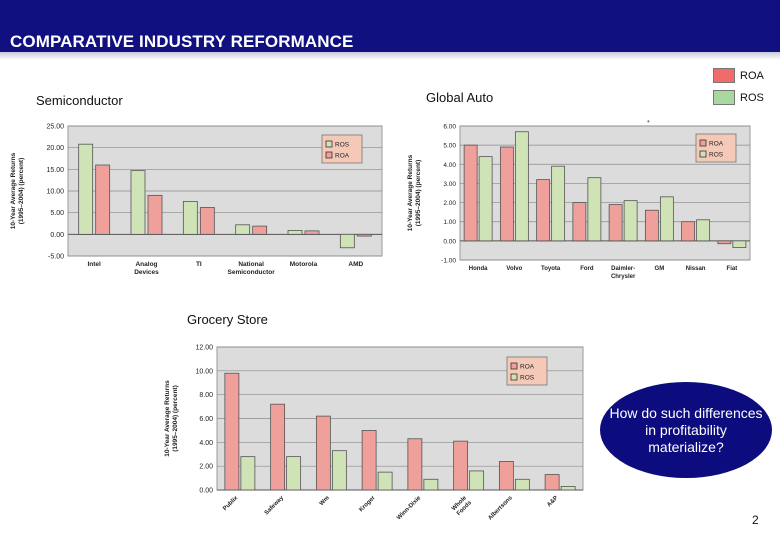  I want to click on legend-ros-swatch, so click(724, 97).